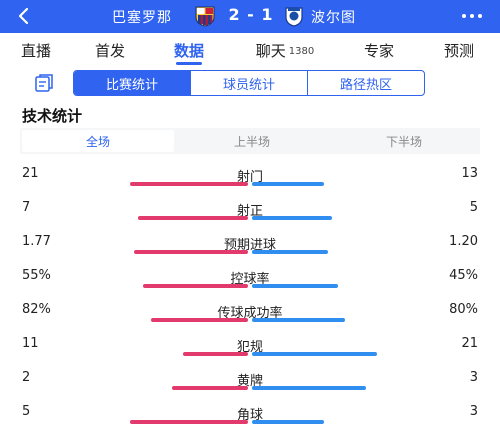 The image size is (500, 440). I want to click on away-value: 1.20, so click(463, 241).